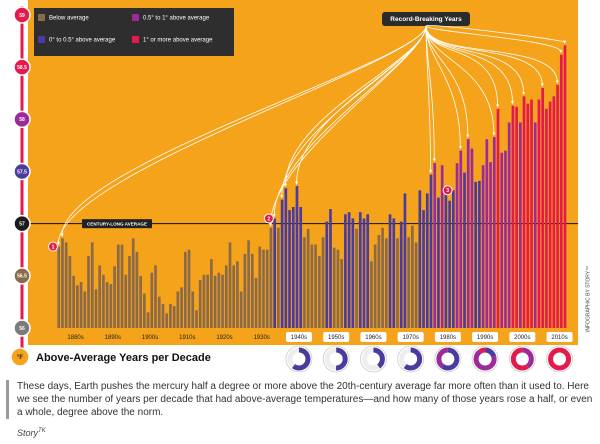  I want to click on x-tick-label: 1970s, so click(410, 338).